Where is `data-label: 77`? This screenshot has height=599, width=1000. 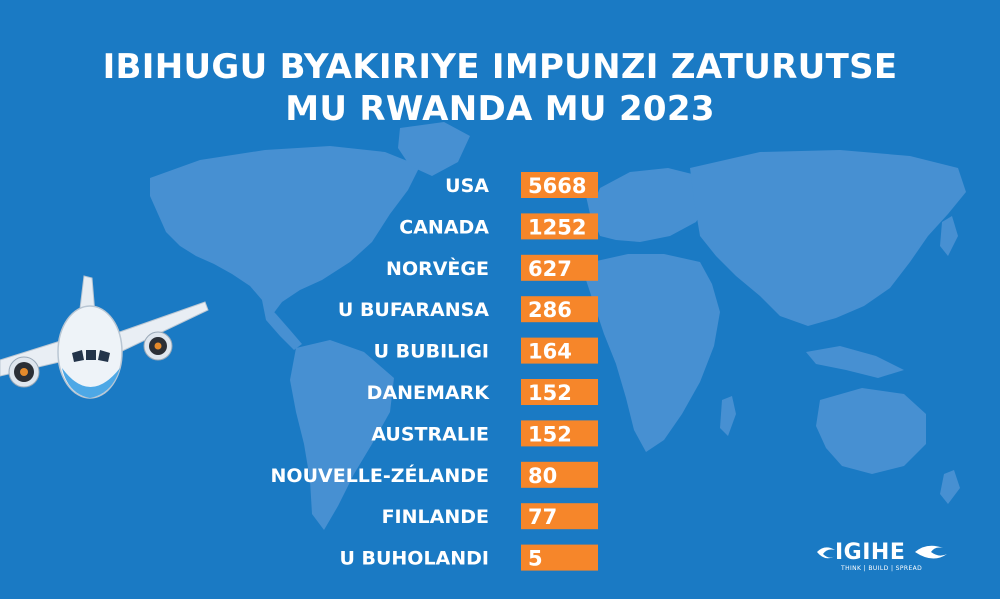 data-label: 77 is located at coordinates (542, 517).